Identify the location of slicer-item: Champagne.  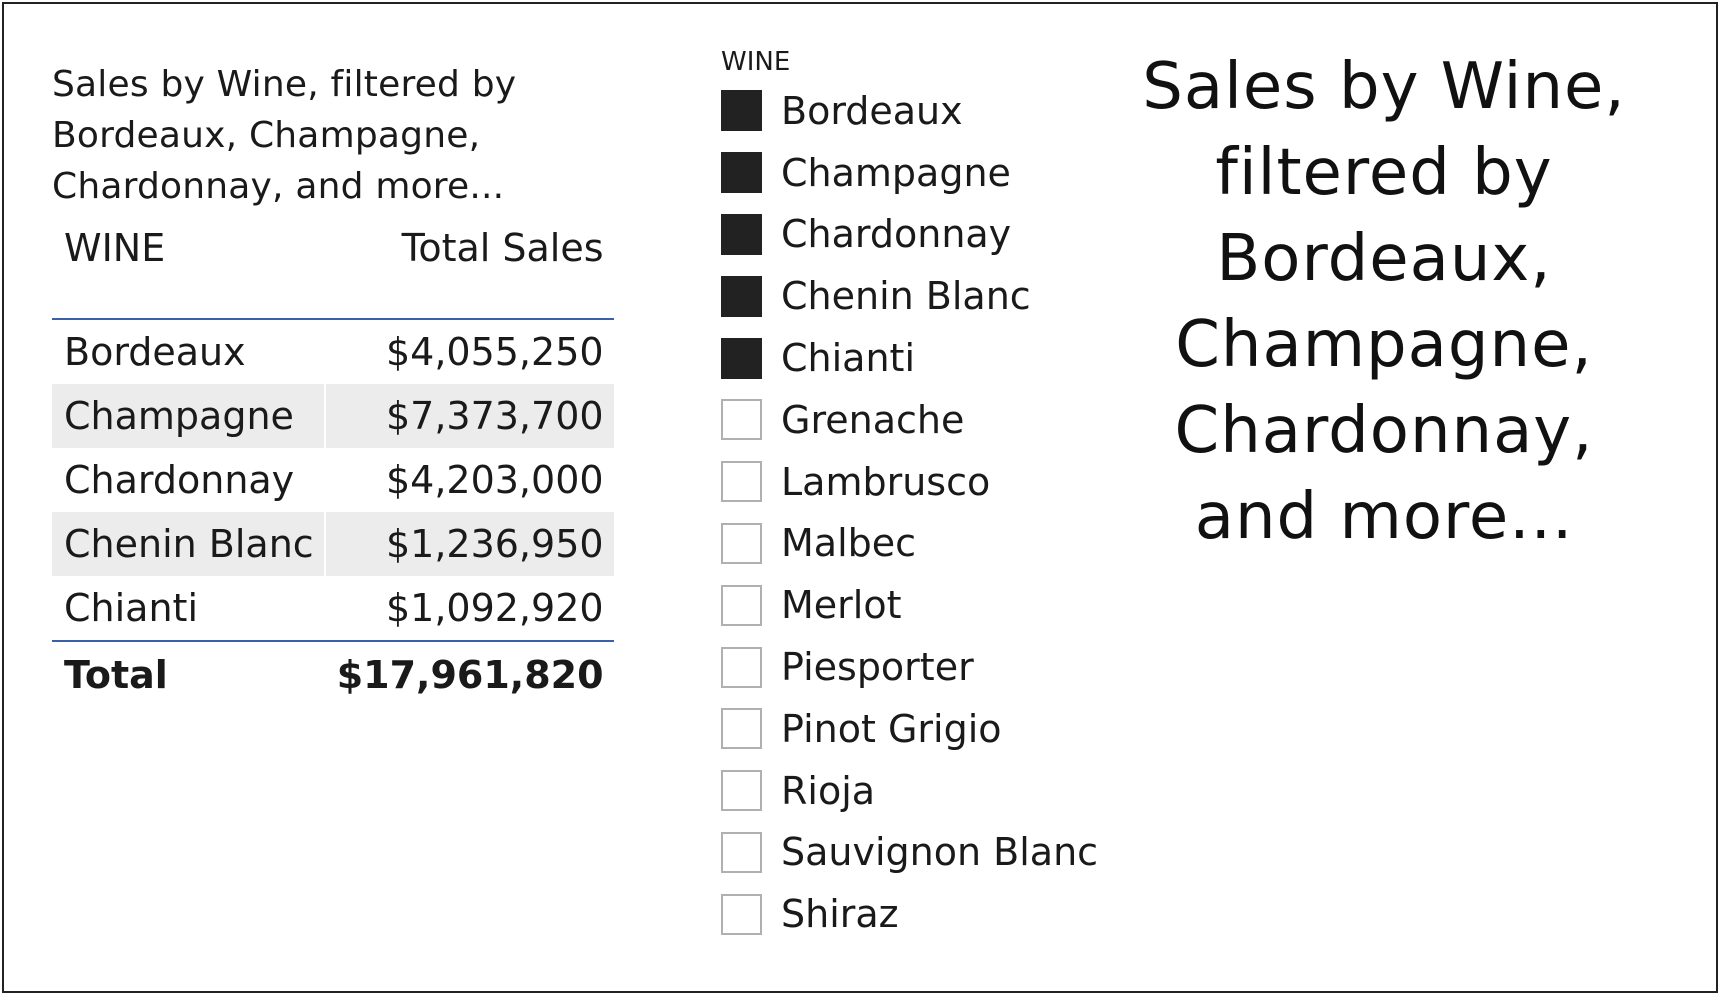
(931, 173).